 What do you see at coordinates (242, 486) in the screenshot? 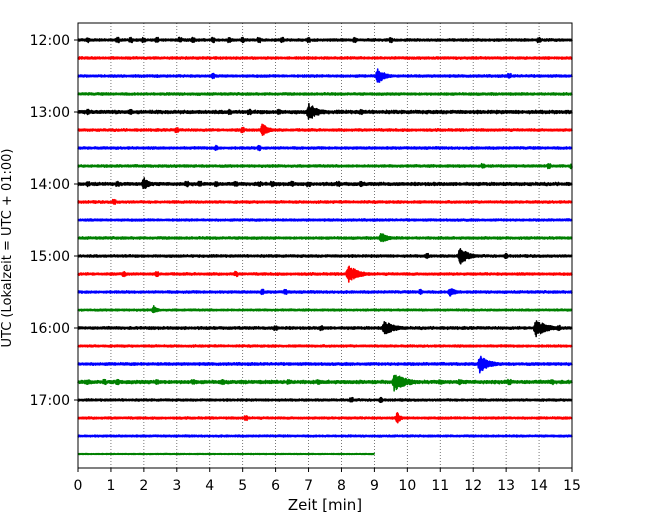
I see `x-tick-label: 5` at bounding box center [242, 486].